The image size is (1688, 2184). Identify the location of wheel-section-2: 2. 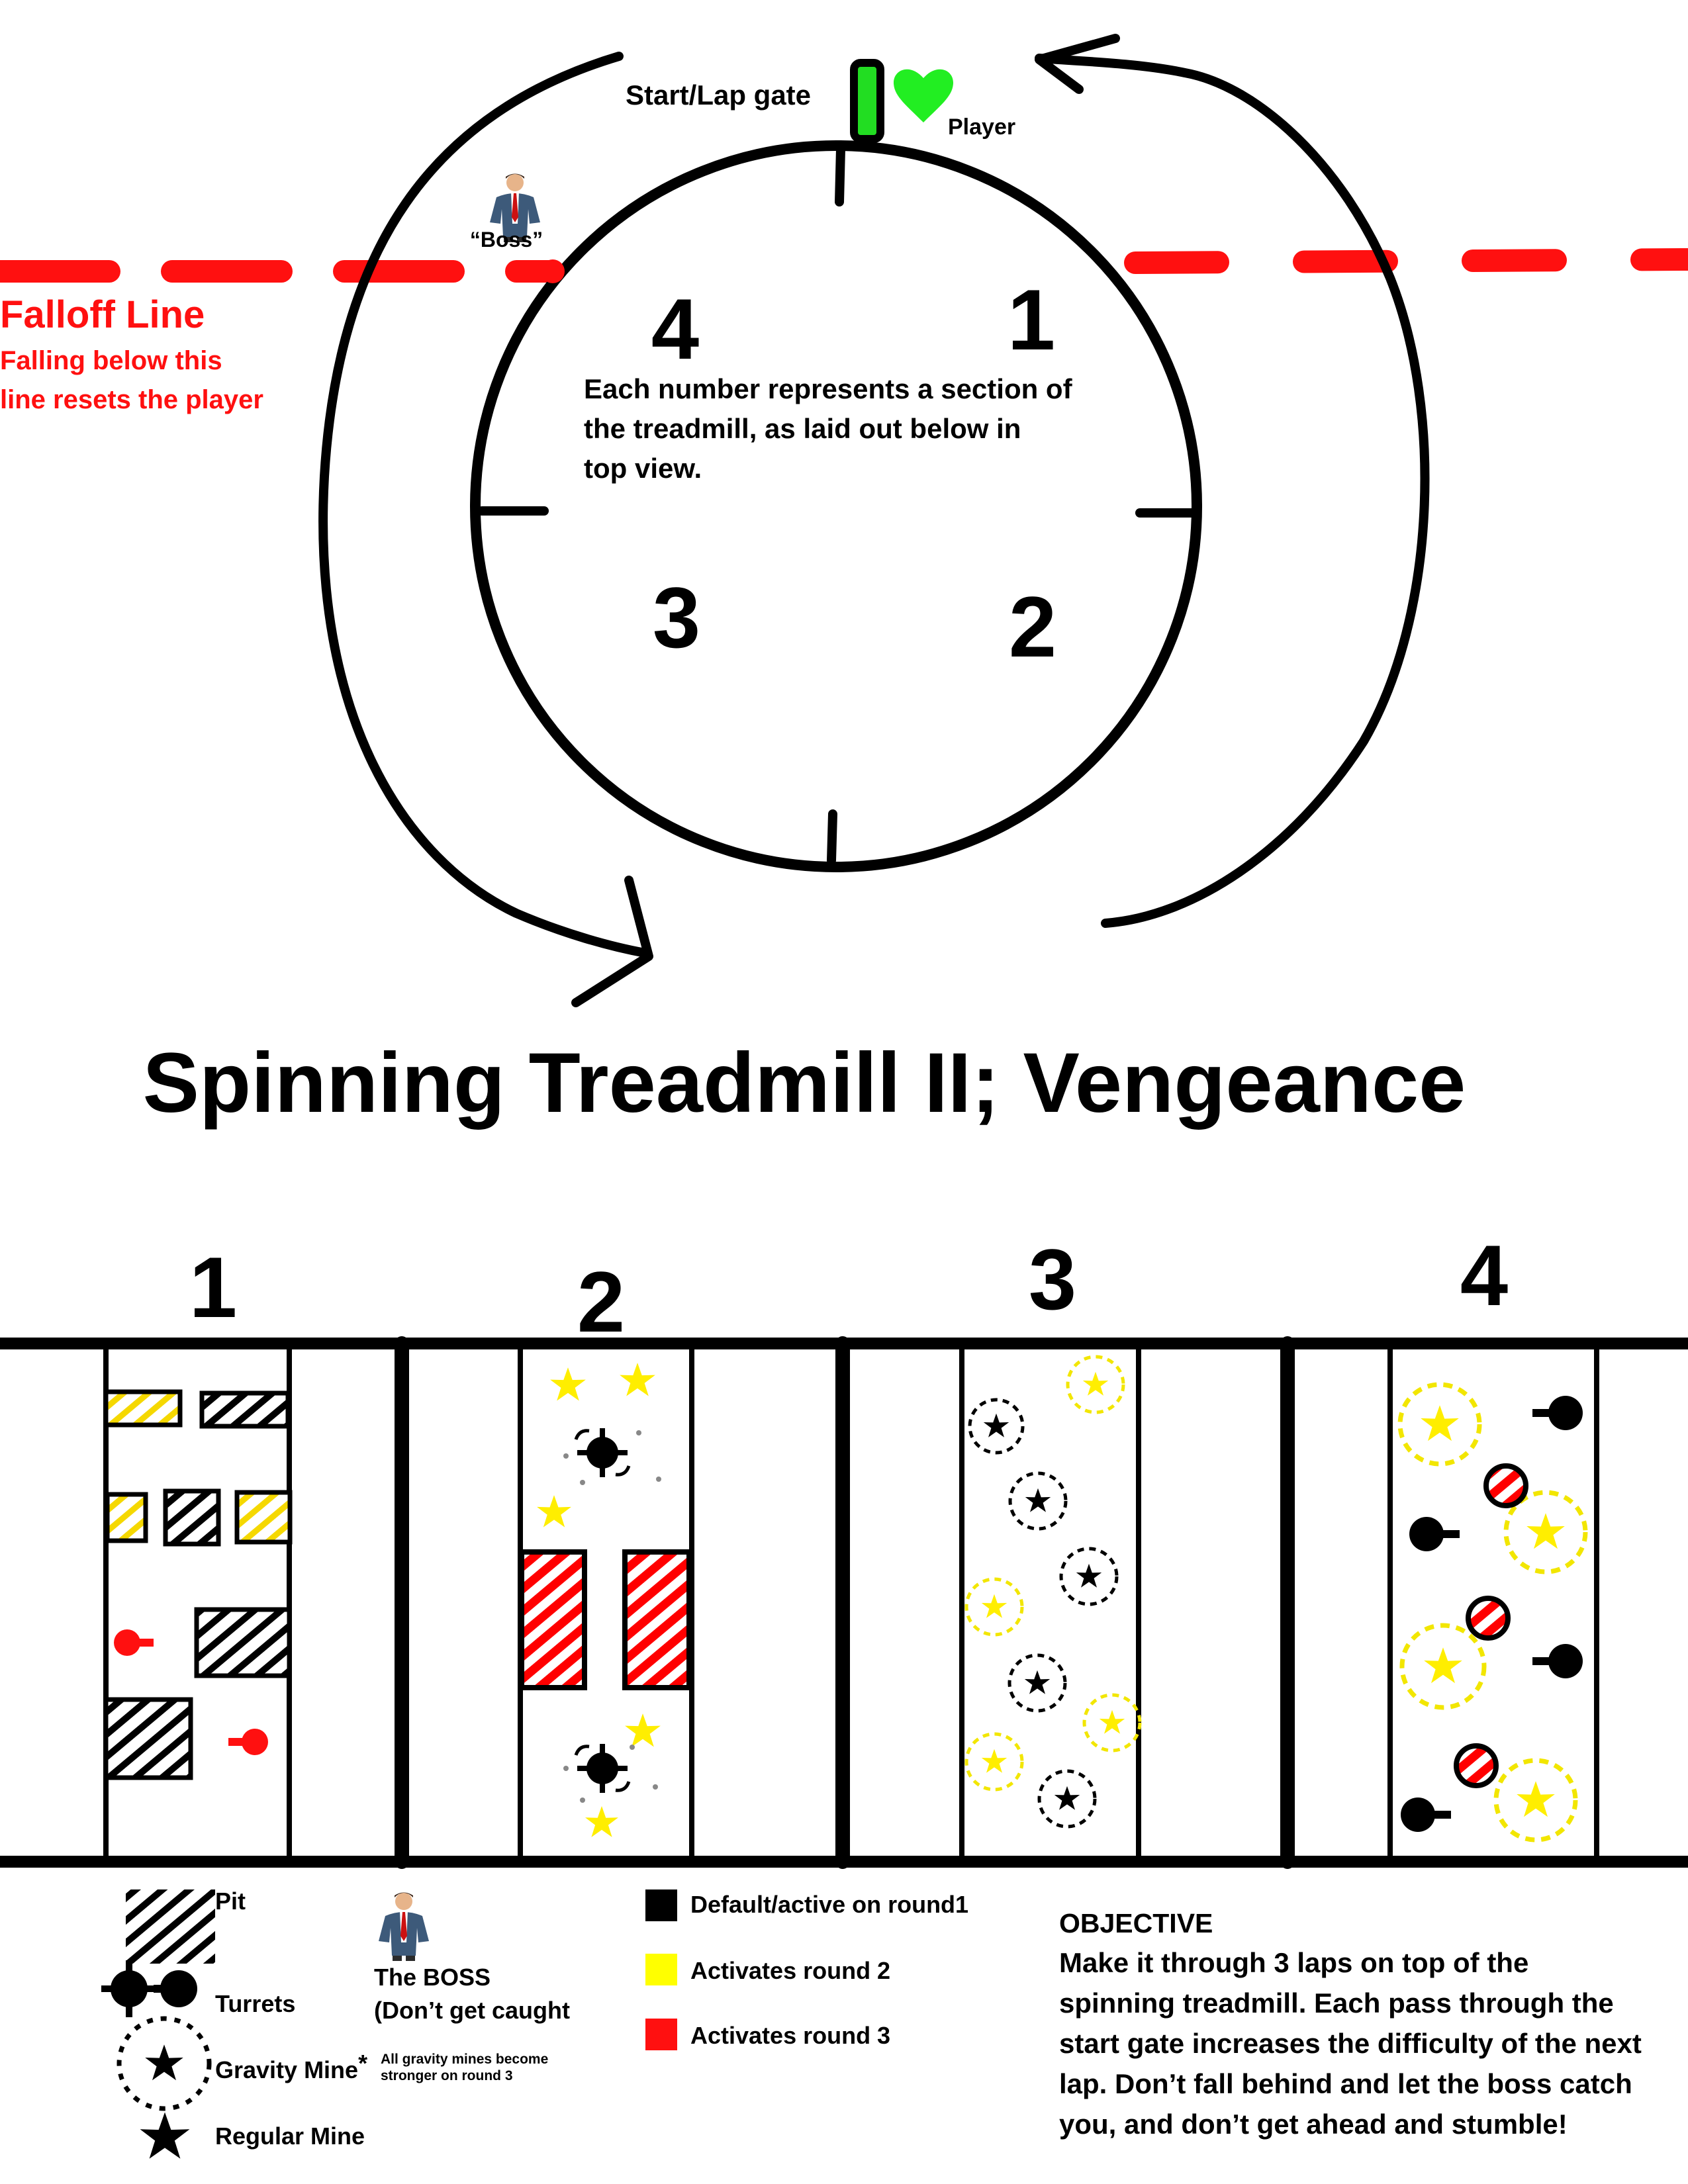
(1032, 626).